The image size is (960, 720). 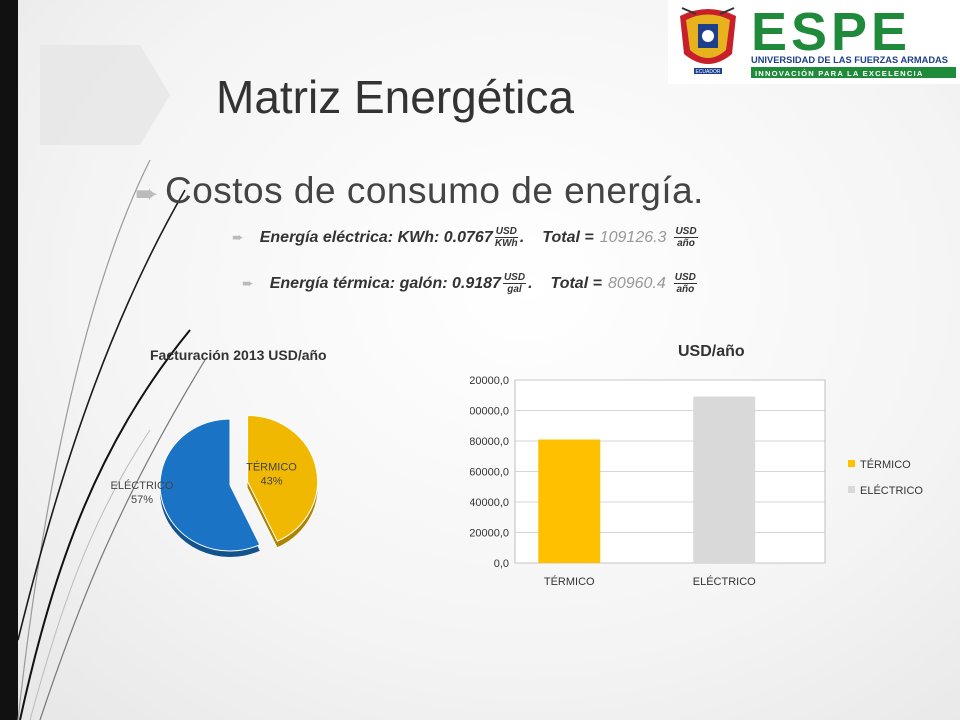 What do you see at coordinates (514, 283) in the screenshot?
I see `thermal-unit-fraction: USD gal` at bounding box center [514, 283].